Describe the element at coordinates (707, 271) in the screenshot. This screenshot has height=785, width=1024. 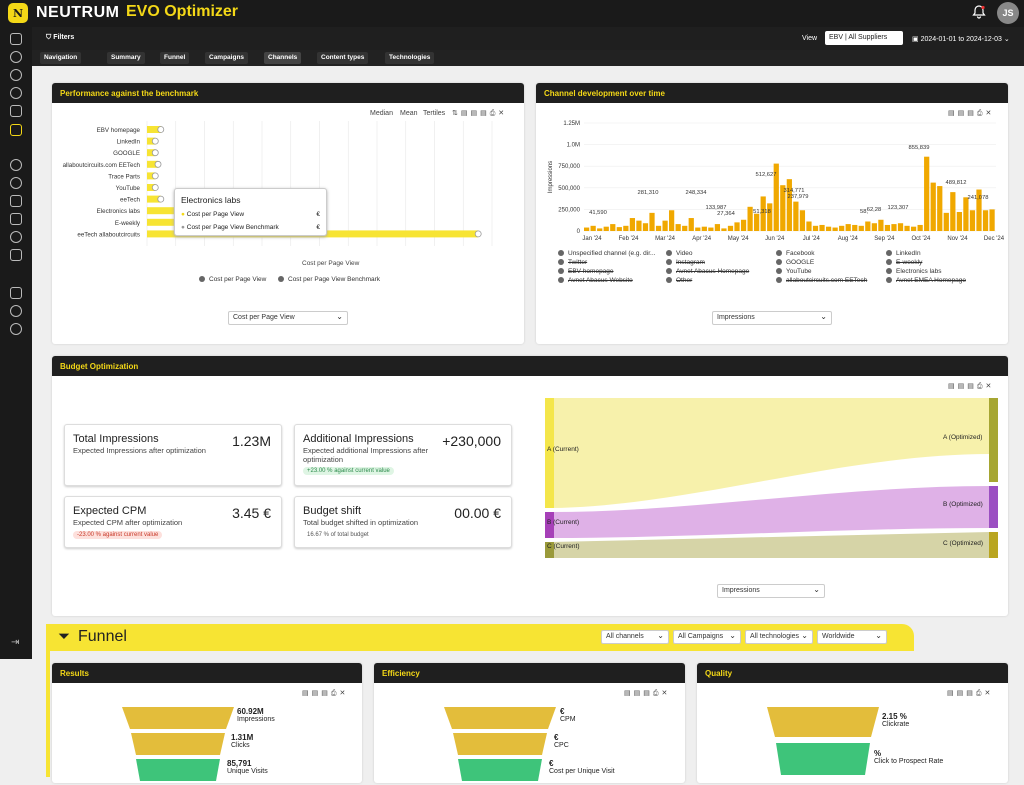
I see `legend-item: Avnet Abacus Homepage` at that location.